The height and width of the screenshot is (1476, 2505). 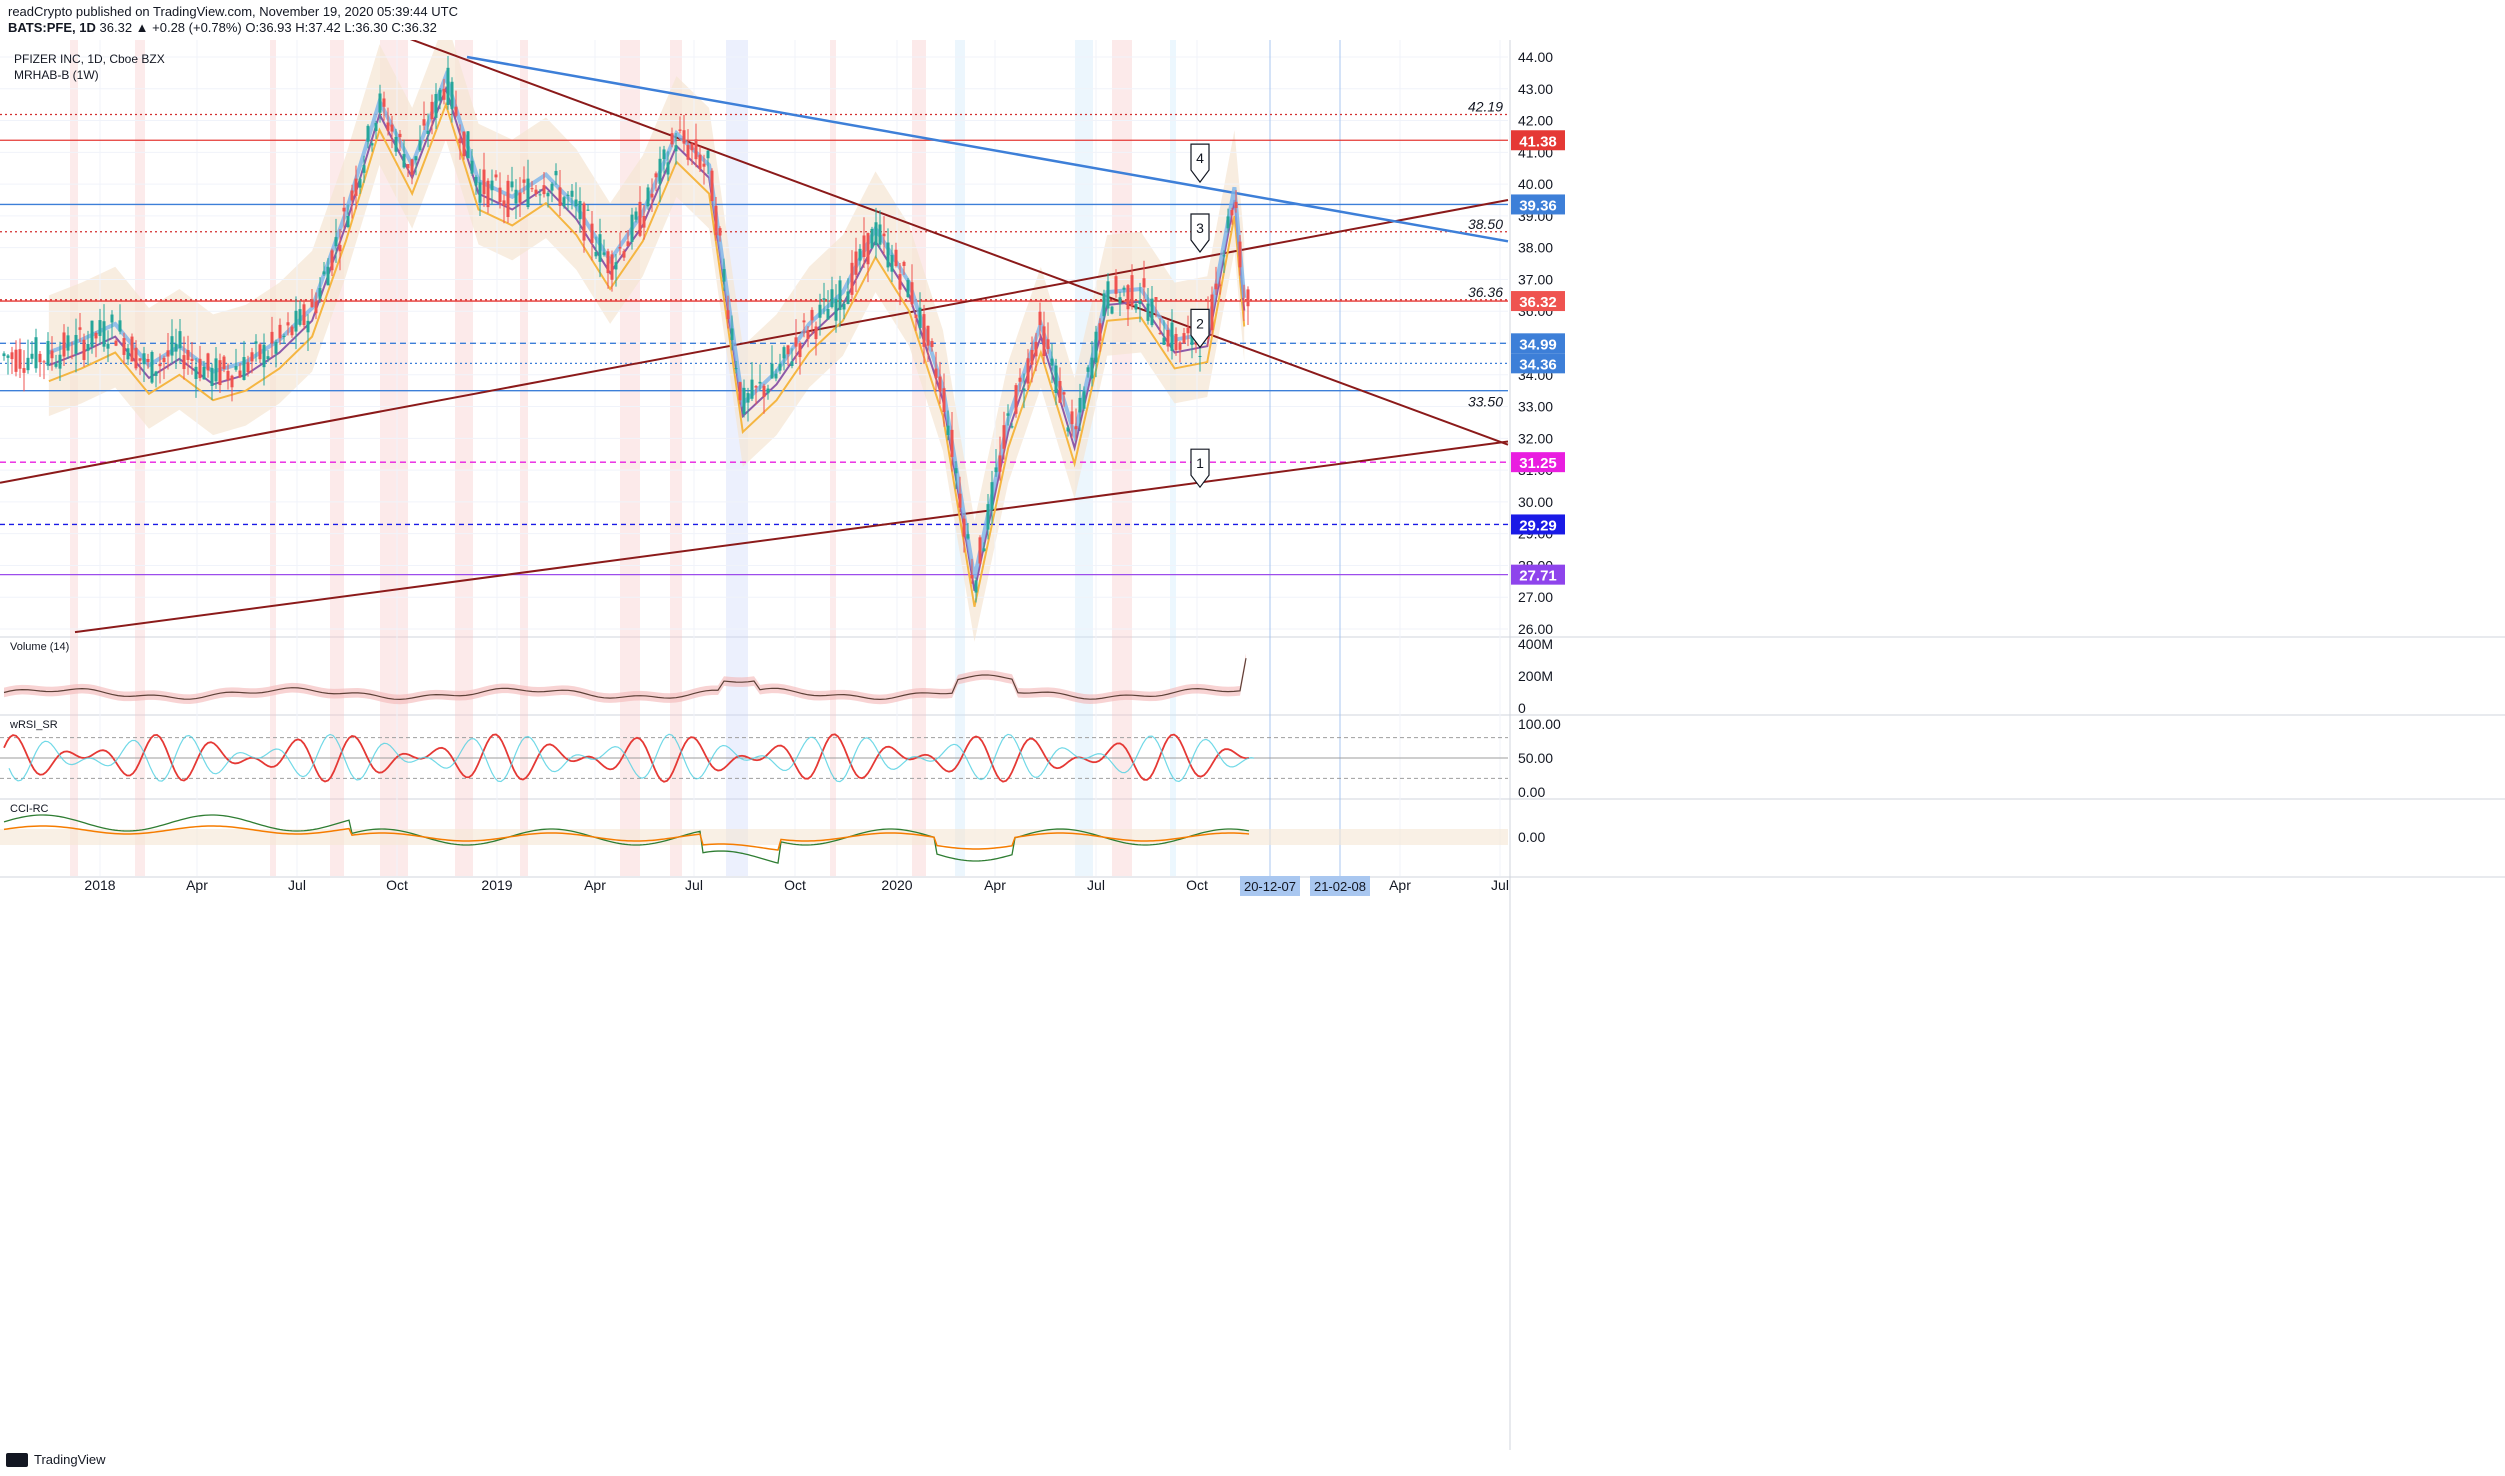 What do you see at coordinates (70, 1459) in the screenshot?
I see `footer-brand: TradingView` at bounding box center [70, 1459].